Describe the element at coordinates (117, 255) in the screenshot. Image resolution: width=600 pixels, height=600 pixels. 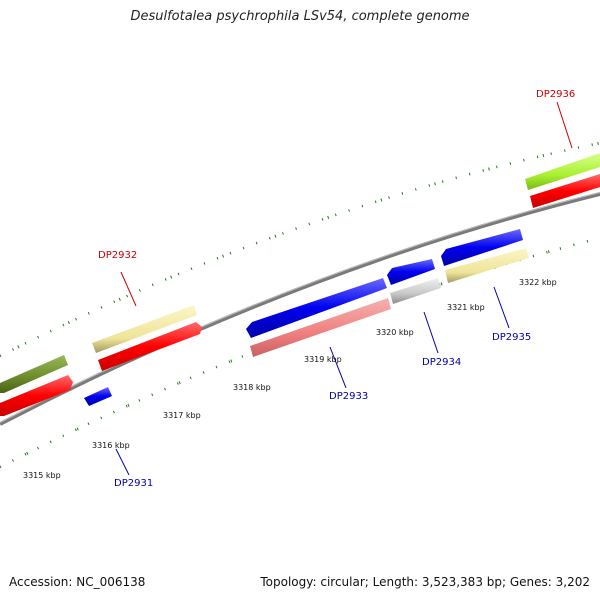
I see `gene-label-dp2932: DP2932` at that location.